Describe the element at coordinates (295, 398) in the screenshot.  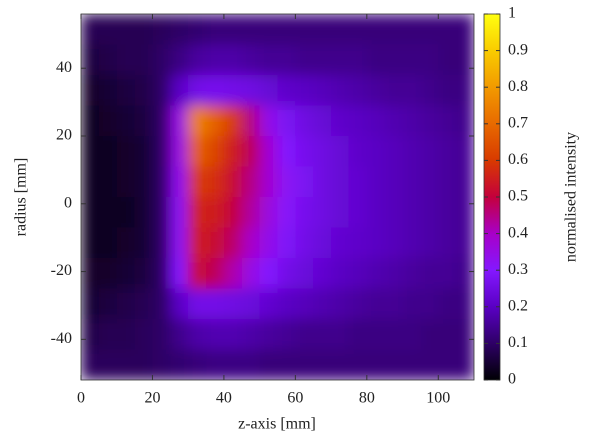
I see `x-tick-label: 60` at that location.